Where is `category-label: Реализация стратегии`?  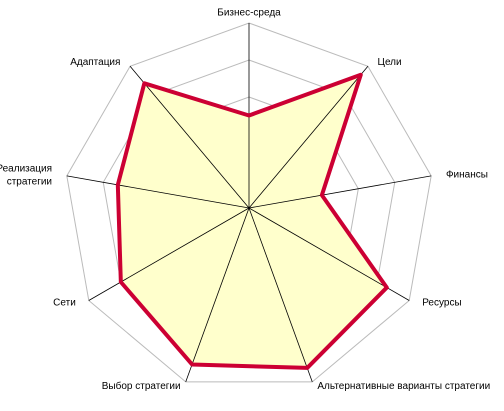
category-label: Реализация стратегии is located at coordinates (26, 175).